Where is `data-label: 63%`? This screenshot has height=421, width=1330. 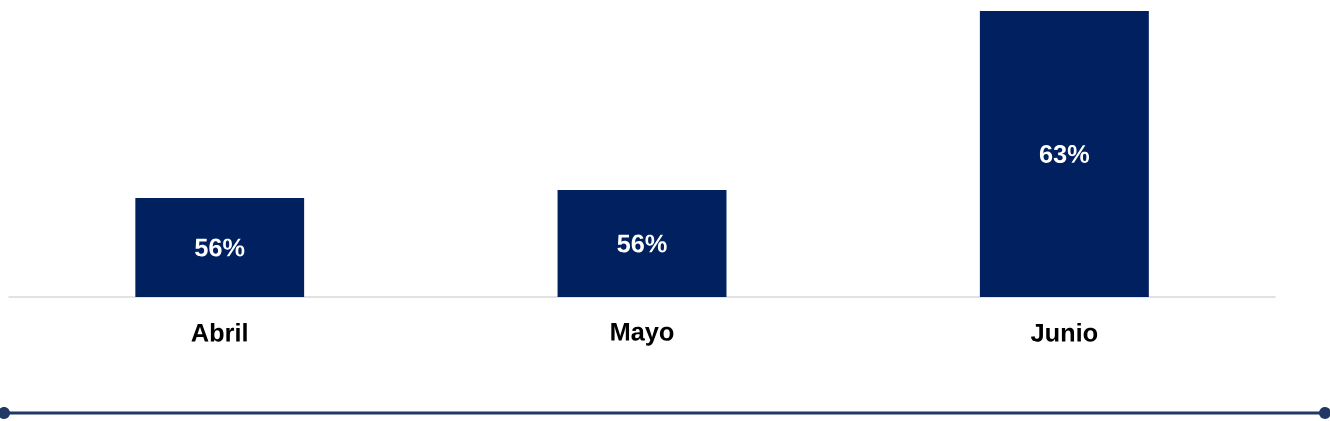 data-label: 63% is located at coordinates (1064, 154).